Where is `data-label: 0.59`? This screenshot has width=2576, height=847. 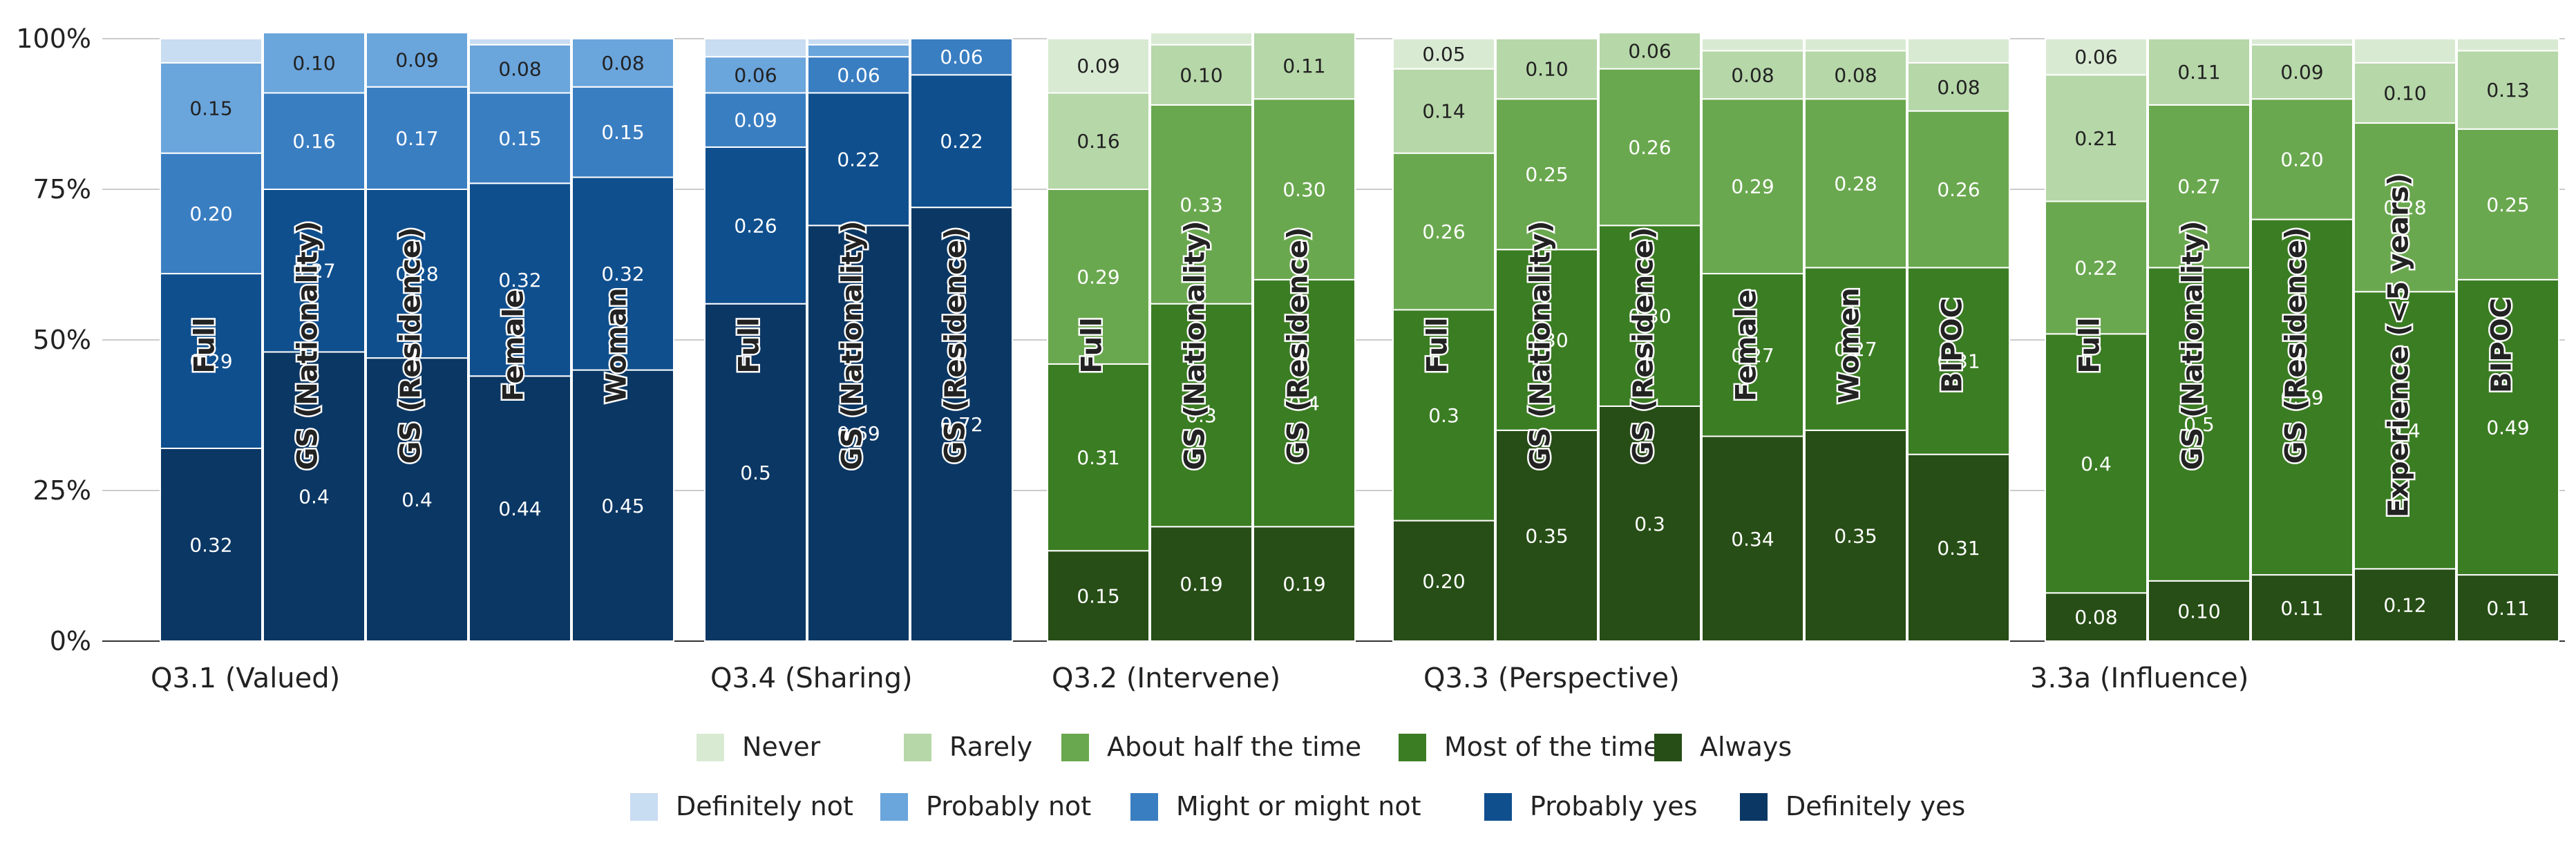
data-label: 0.59 is located at coordinates (2301, 397).